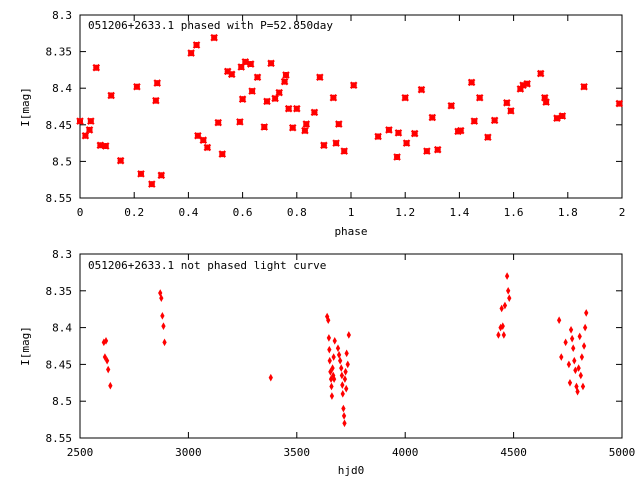 This screenshot has width=640, height=480. Describe the element at coordinates (62, 254) in the screenshot. I see `y-tick-label: 8.3` at that location.